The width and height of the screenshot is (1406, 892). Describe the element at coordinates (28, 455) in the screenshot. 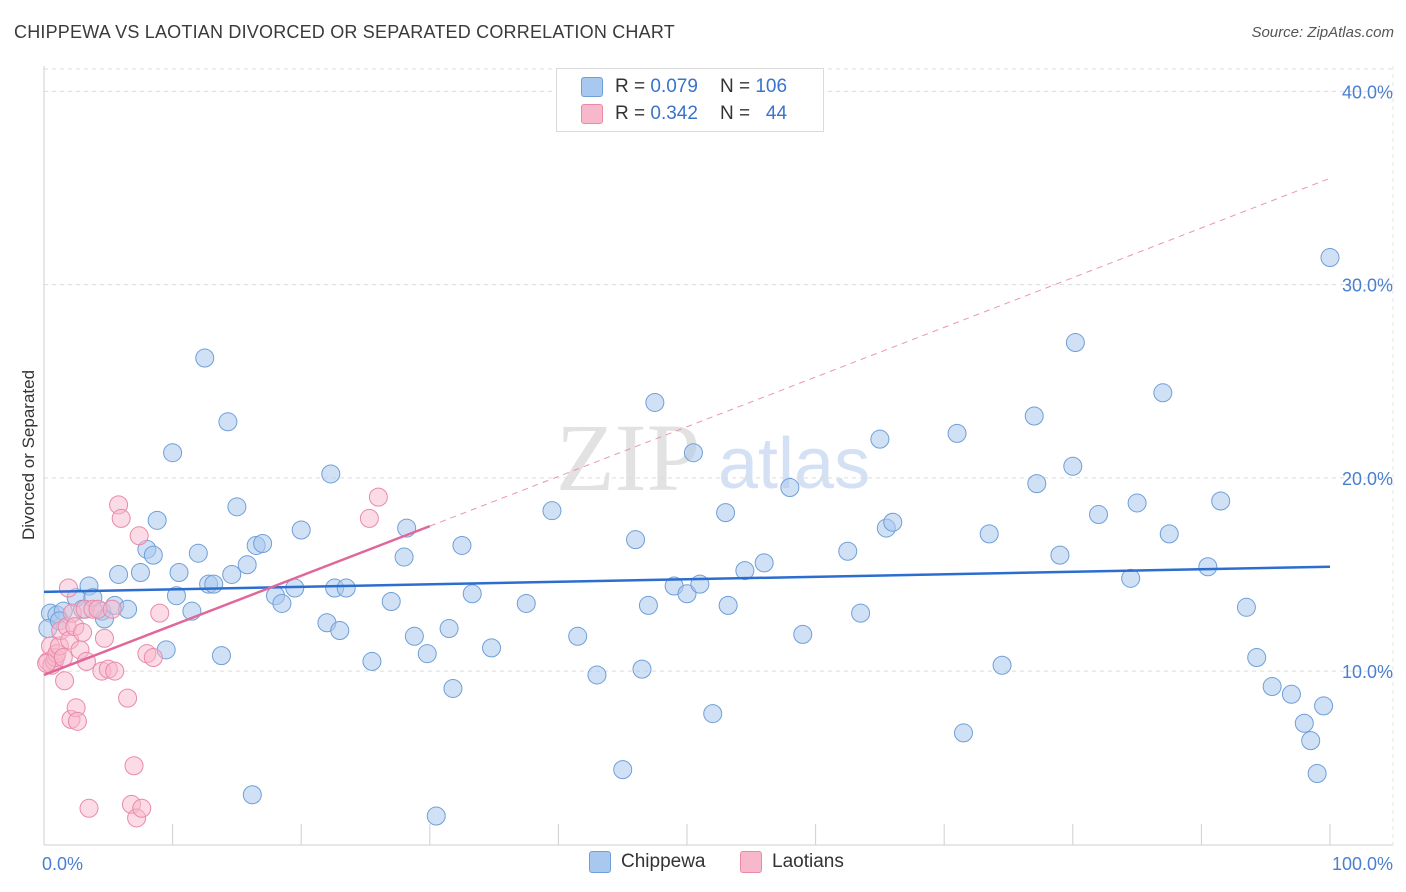

I see `y-axis-title: Divorced or Separated` at that location.